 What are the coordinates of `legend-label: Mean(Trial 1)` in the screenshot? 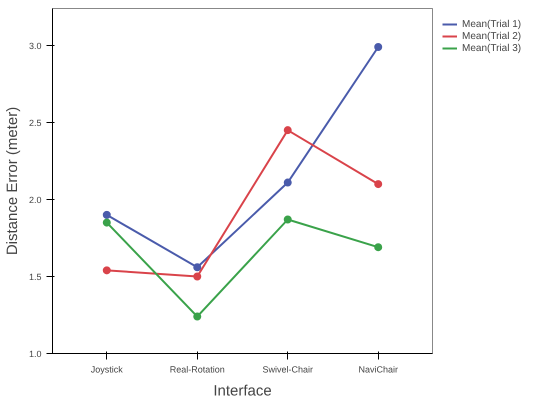 It's located at (492, 24).